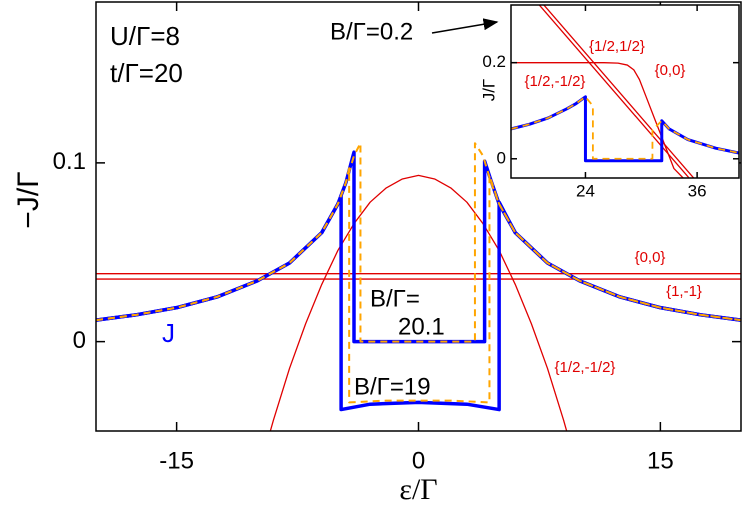 The height and width of the screenshot is (507, 747). What do you see at coordinates (617, 46) in the screenshot?
I see `series-label: {1/2,1/2}` at bounding box center [617, 46].